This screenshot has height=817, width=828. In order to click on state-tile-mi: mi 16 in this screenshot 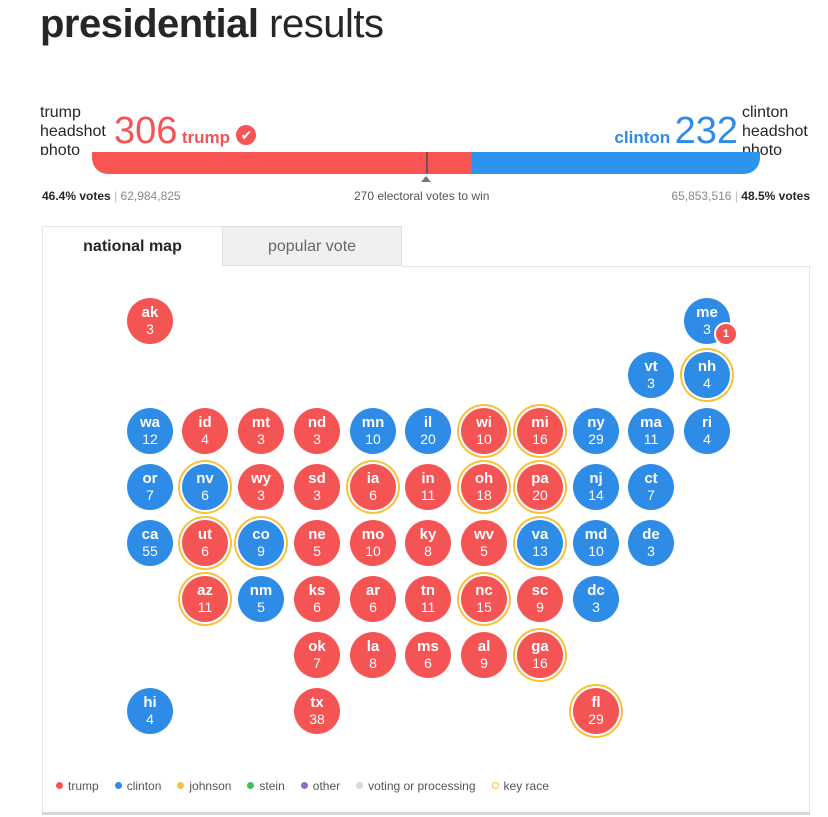, I will do `click(540, 431)`.